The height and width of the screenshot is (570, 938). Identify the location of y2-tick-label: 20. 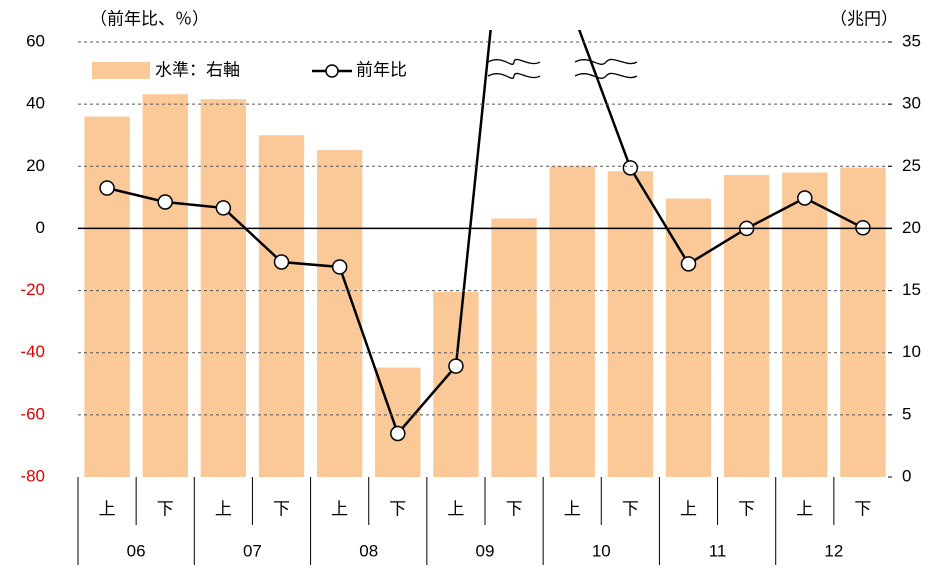
(911, 227).